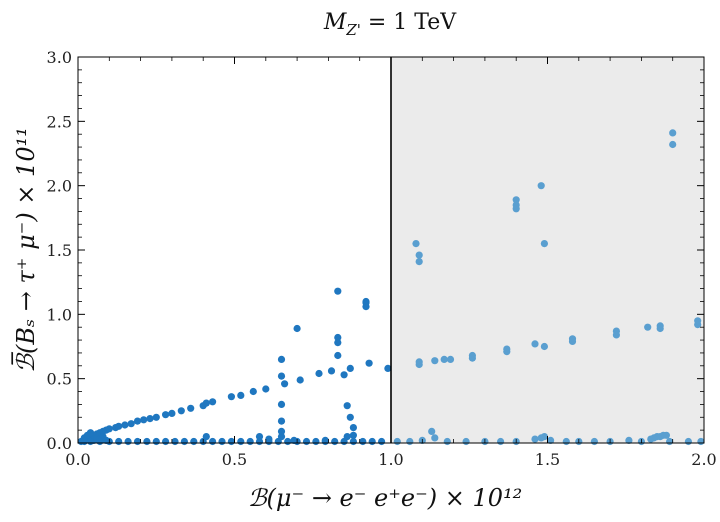 The width and height of the screenshot is (720, 522). I want to click on chart-title: MZ' = 1 TeV, so click(390, 24).